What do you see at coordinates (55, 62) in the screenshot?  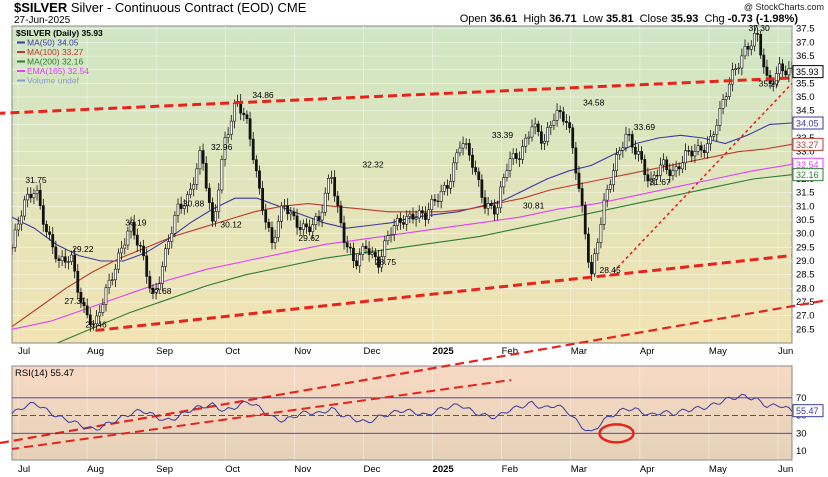 I see `legend-entry: MA(200) 32.16` at bounding box center [55, 62].